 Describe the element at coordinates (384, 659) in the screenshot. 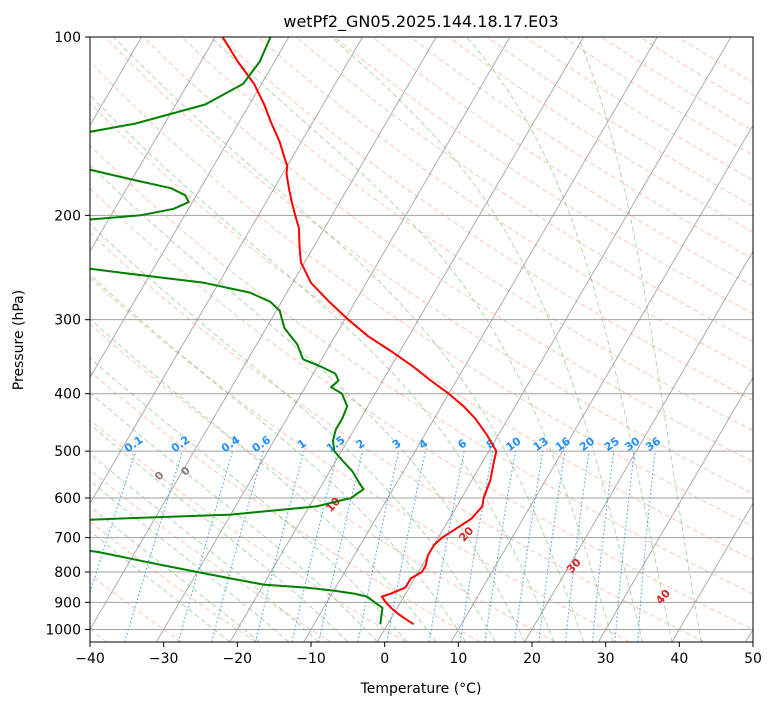

I see `x-tick-label: 0` at that location.